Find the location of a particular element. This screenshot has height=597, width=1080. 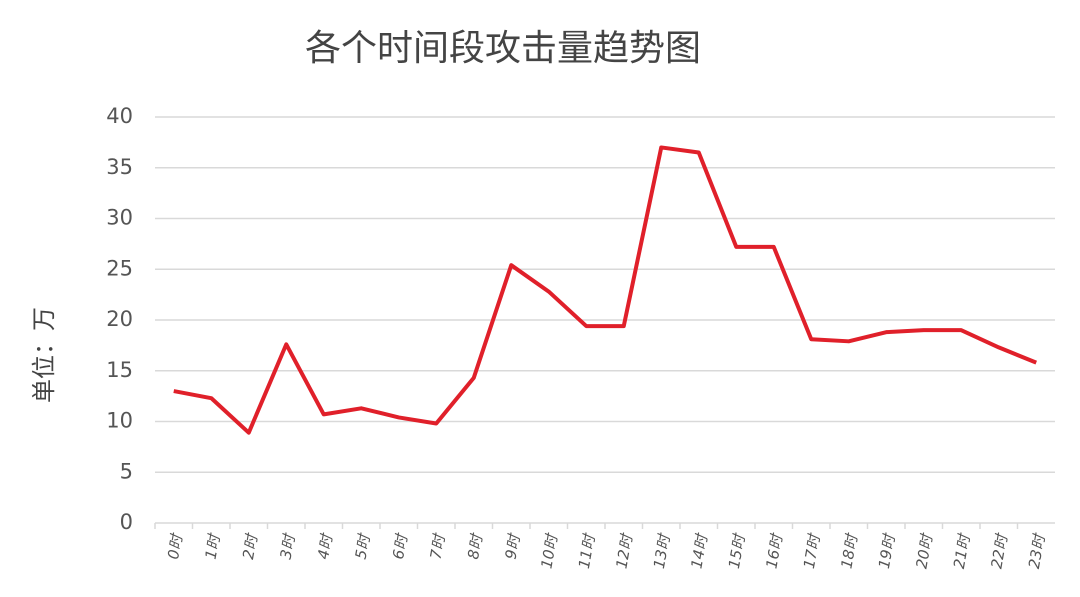

x-tick-label: 20时 is located at coordinates (924, 550).